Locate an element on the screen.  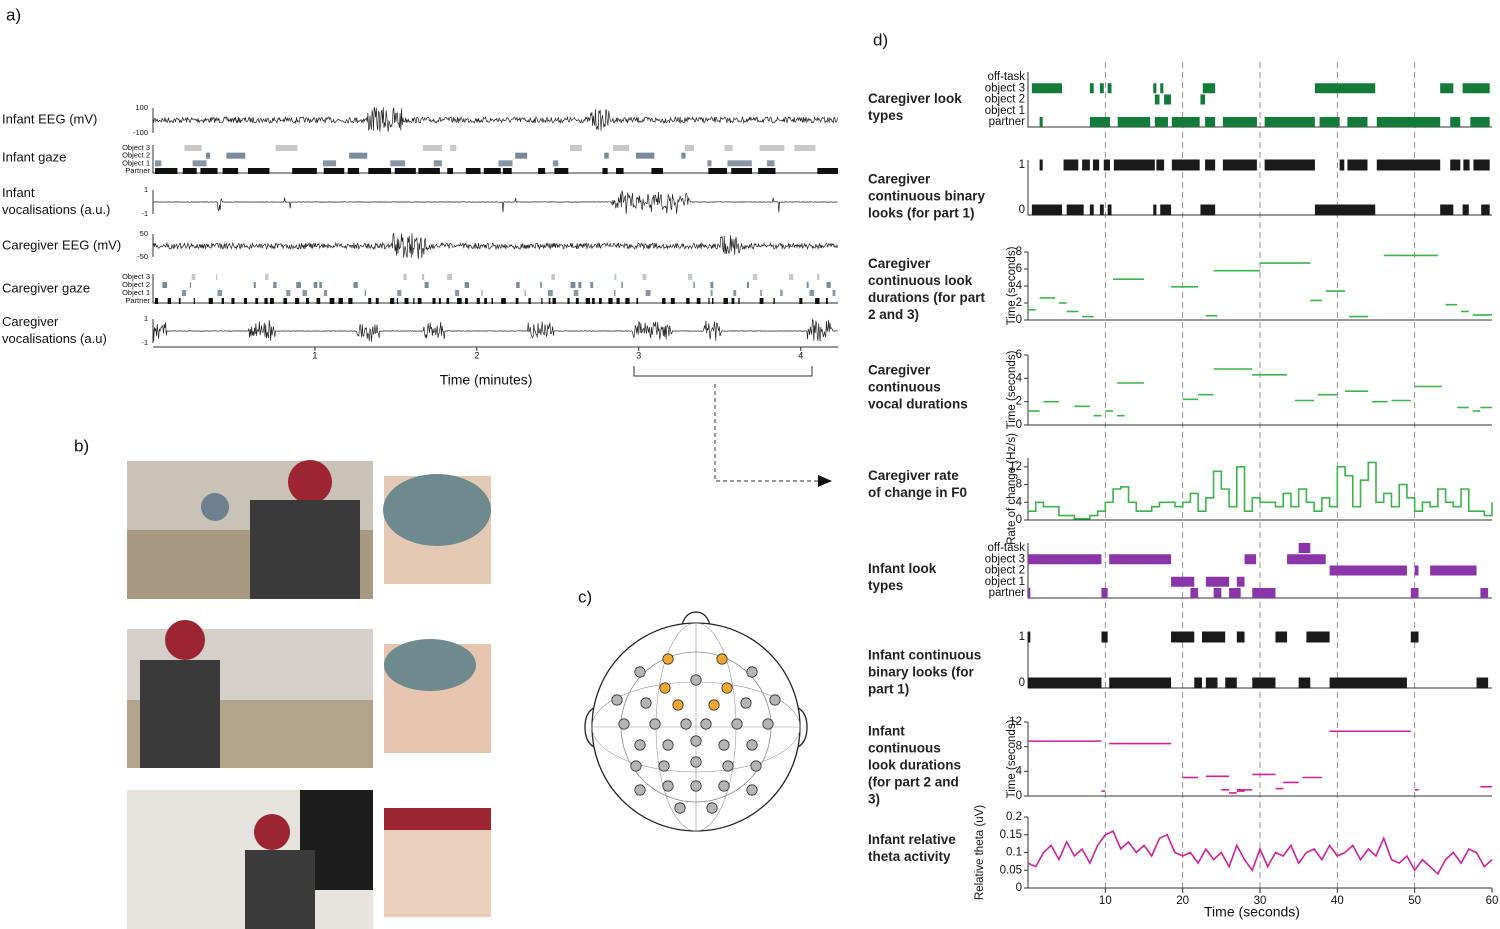
y-tick-label: 12 is located at coordinates (1015, 722).